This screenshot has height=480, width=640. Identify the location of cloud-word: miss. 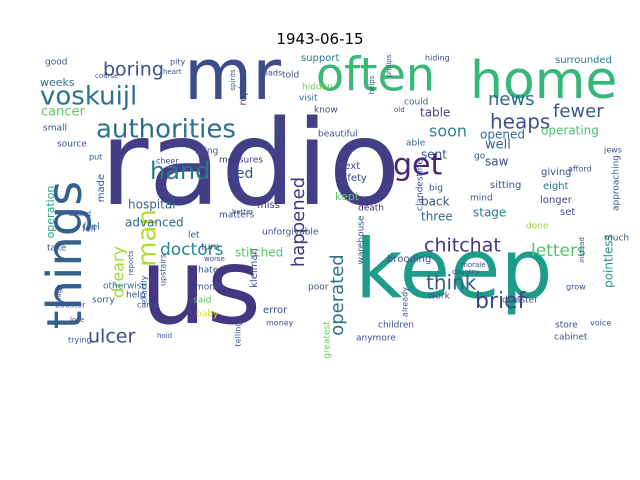
(268, 205).